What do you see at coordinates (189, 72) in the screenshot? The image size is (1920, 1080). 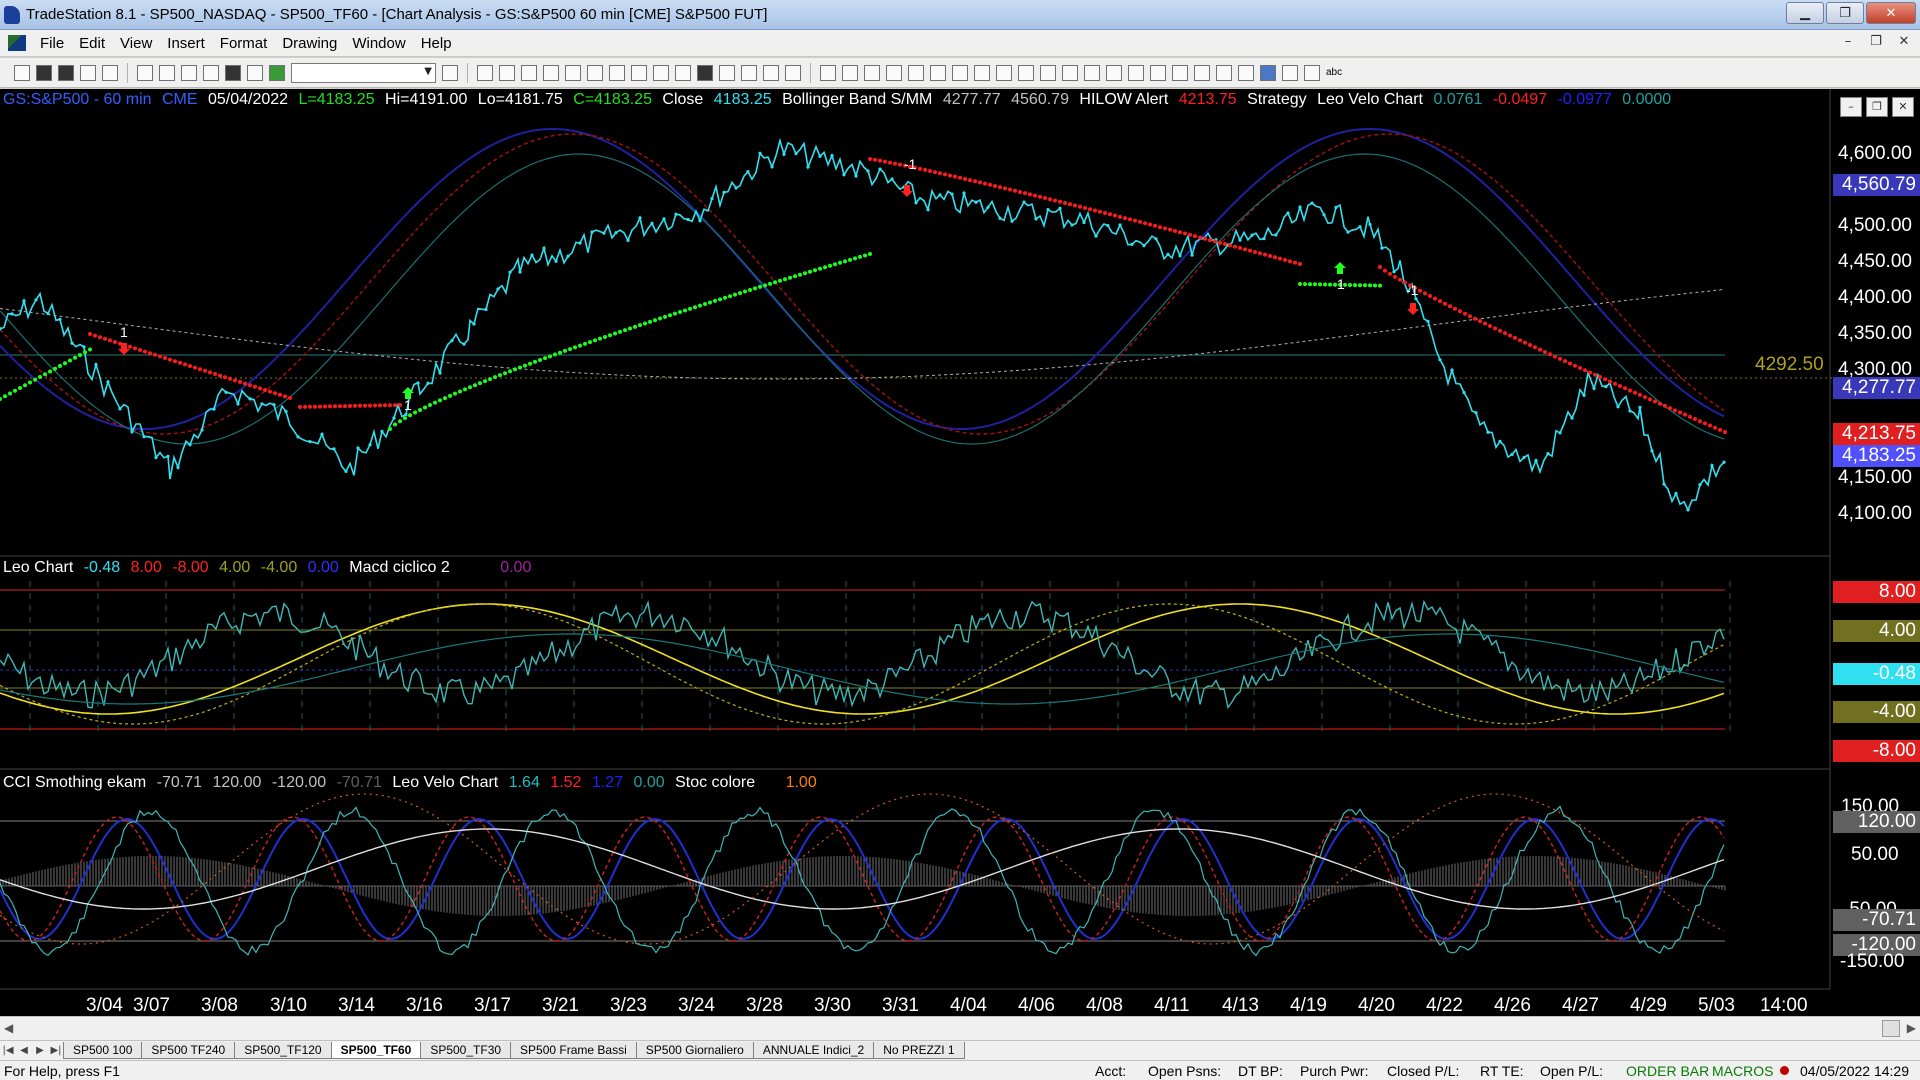 I see `window-icon` at bounding box center [189, 72].